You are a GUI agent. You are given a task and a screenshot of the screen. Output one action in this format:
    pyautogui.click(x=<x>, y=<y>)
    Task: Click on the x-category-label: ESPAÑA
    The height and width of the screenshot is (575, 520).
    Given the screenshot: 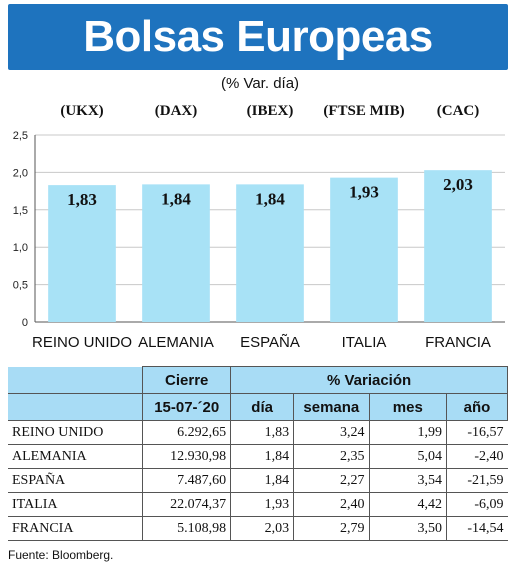 What is the action you would take?
    pyautogui.click(x=270, y=342)
    